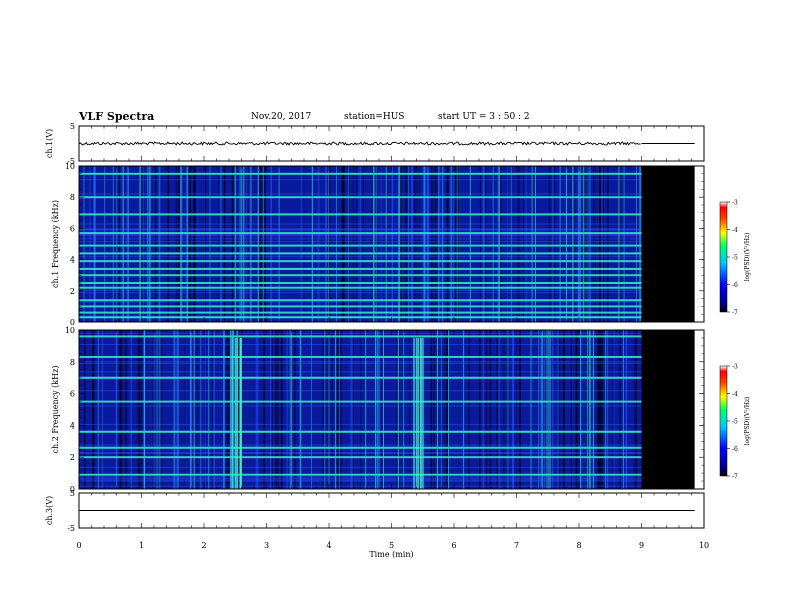  I want to click on x-tick-label: 0, so click(78, 545).